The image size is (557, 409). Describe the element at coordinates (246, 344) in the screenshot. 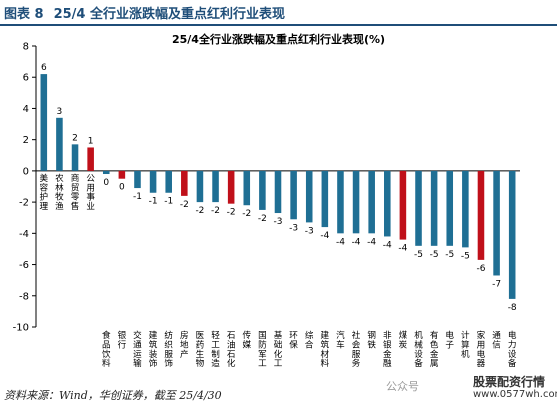

I see `x-tick-label: 媒` at that location.